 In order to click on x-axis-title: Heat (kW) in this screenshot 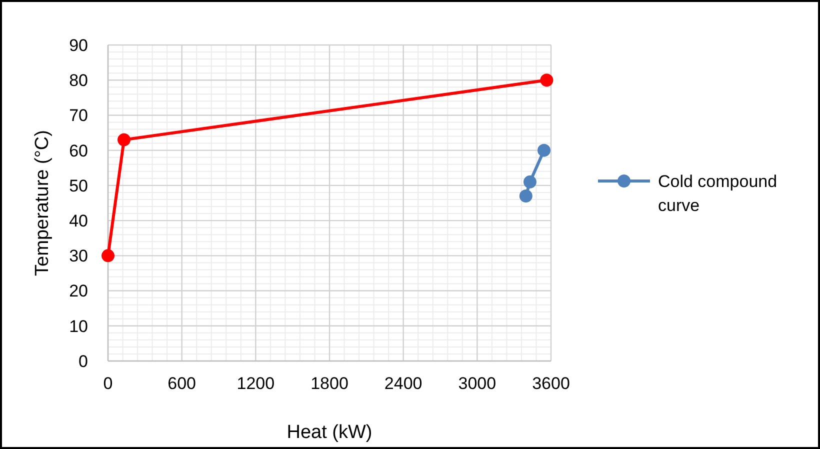, I will do `click(329, 432)`.